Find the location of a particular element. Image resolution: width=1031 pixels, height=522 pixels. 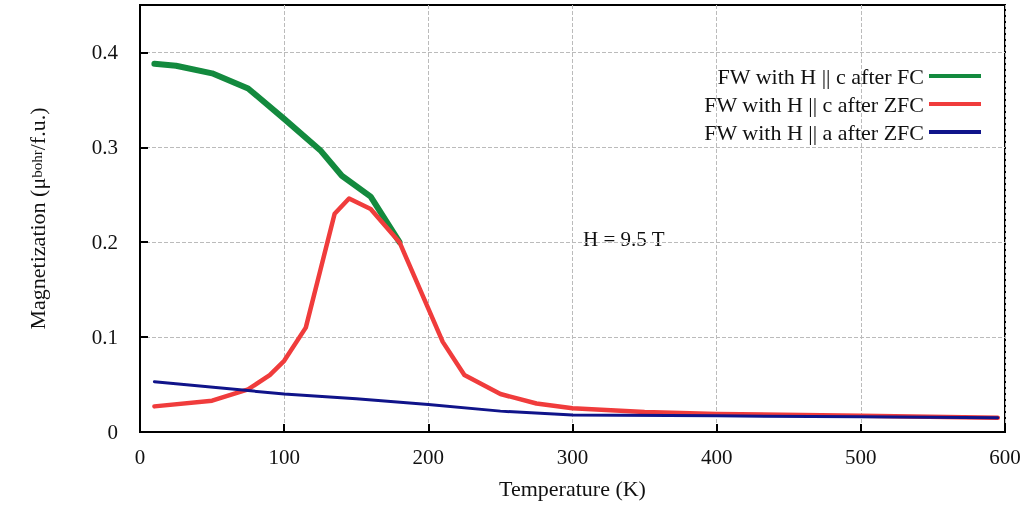

y-tick-label: 0 is located at coordinates (112, 432).